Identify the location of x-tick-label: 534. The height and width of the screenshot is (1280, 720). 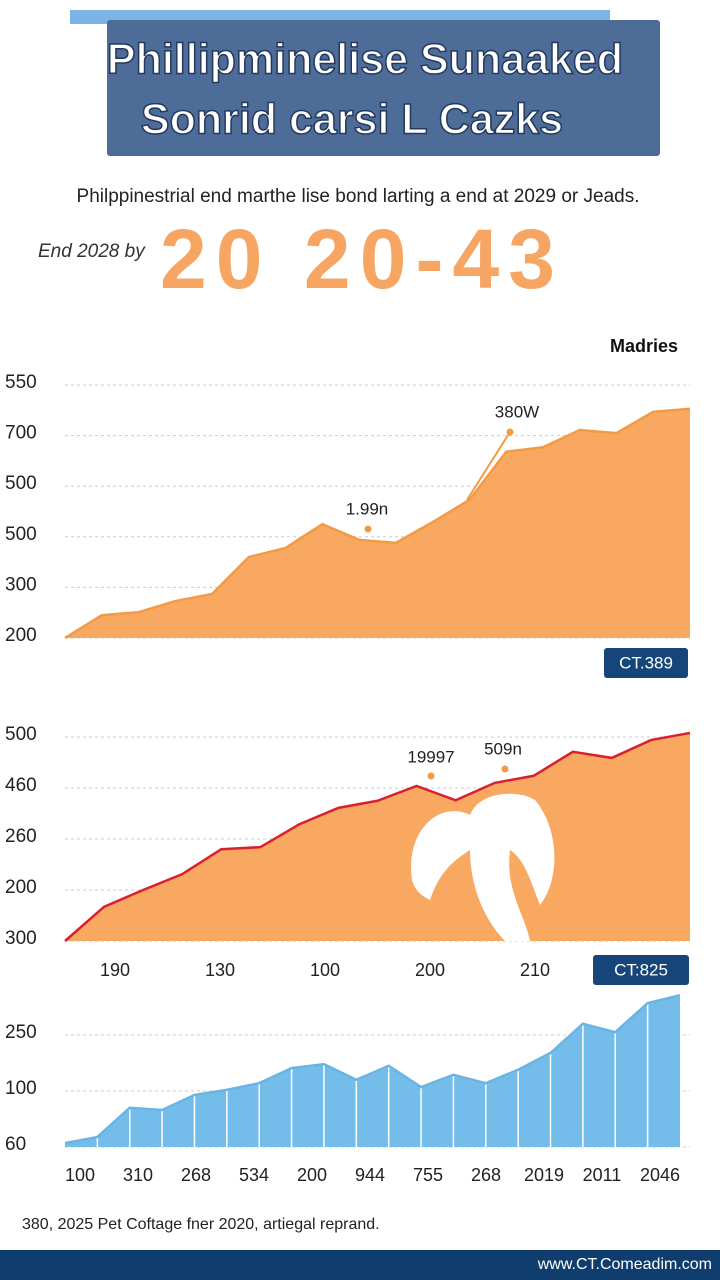
(254, 1175).